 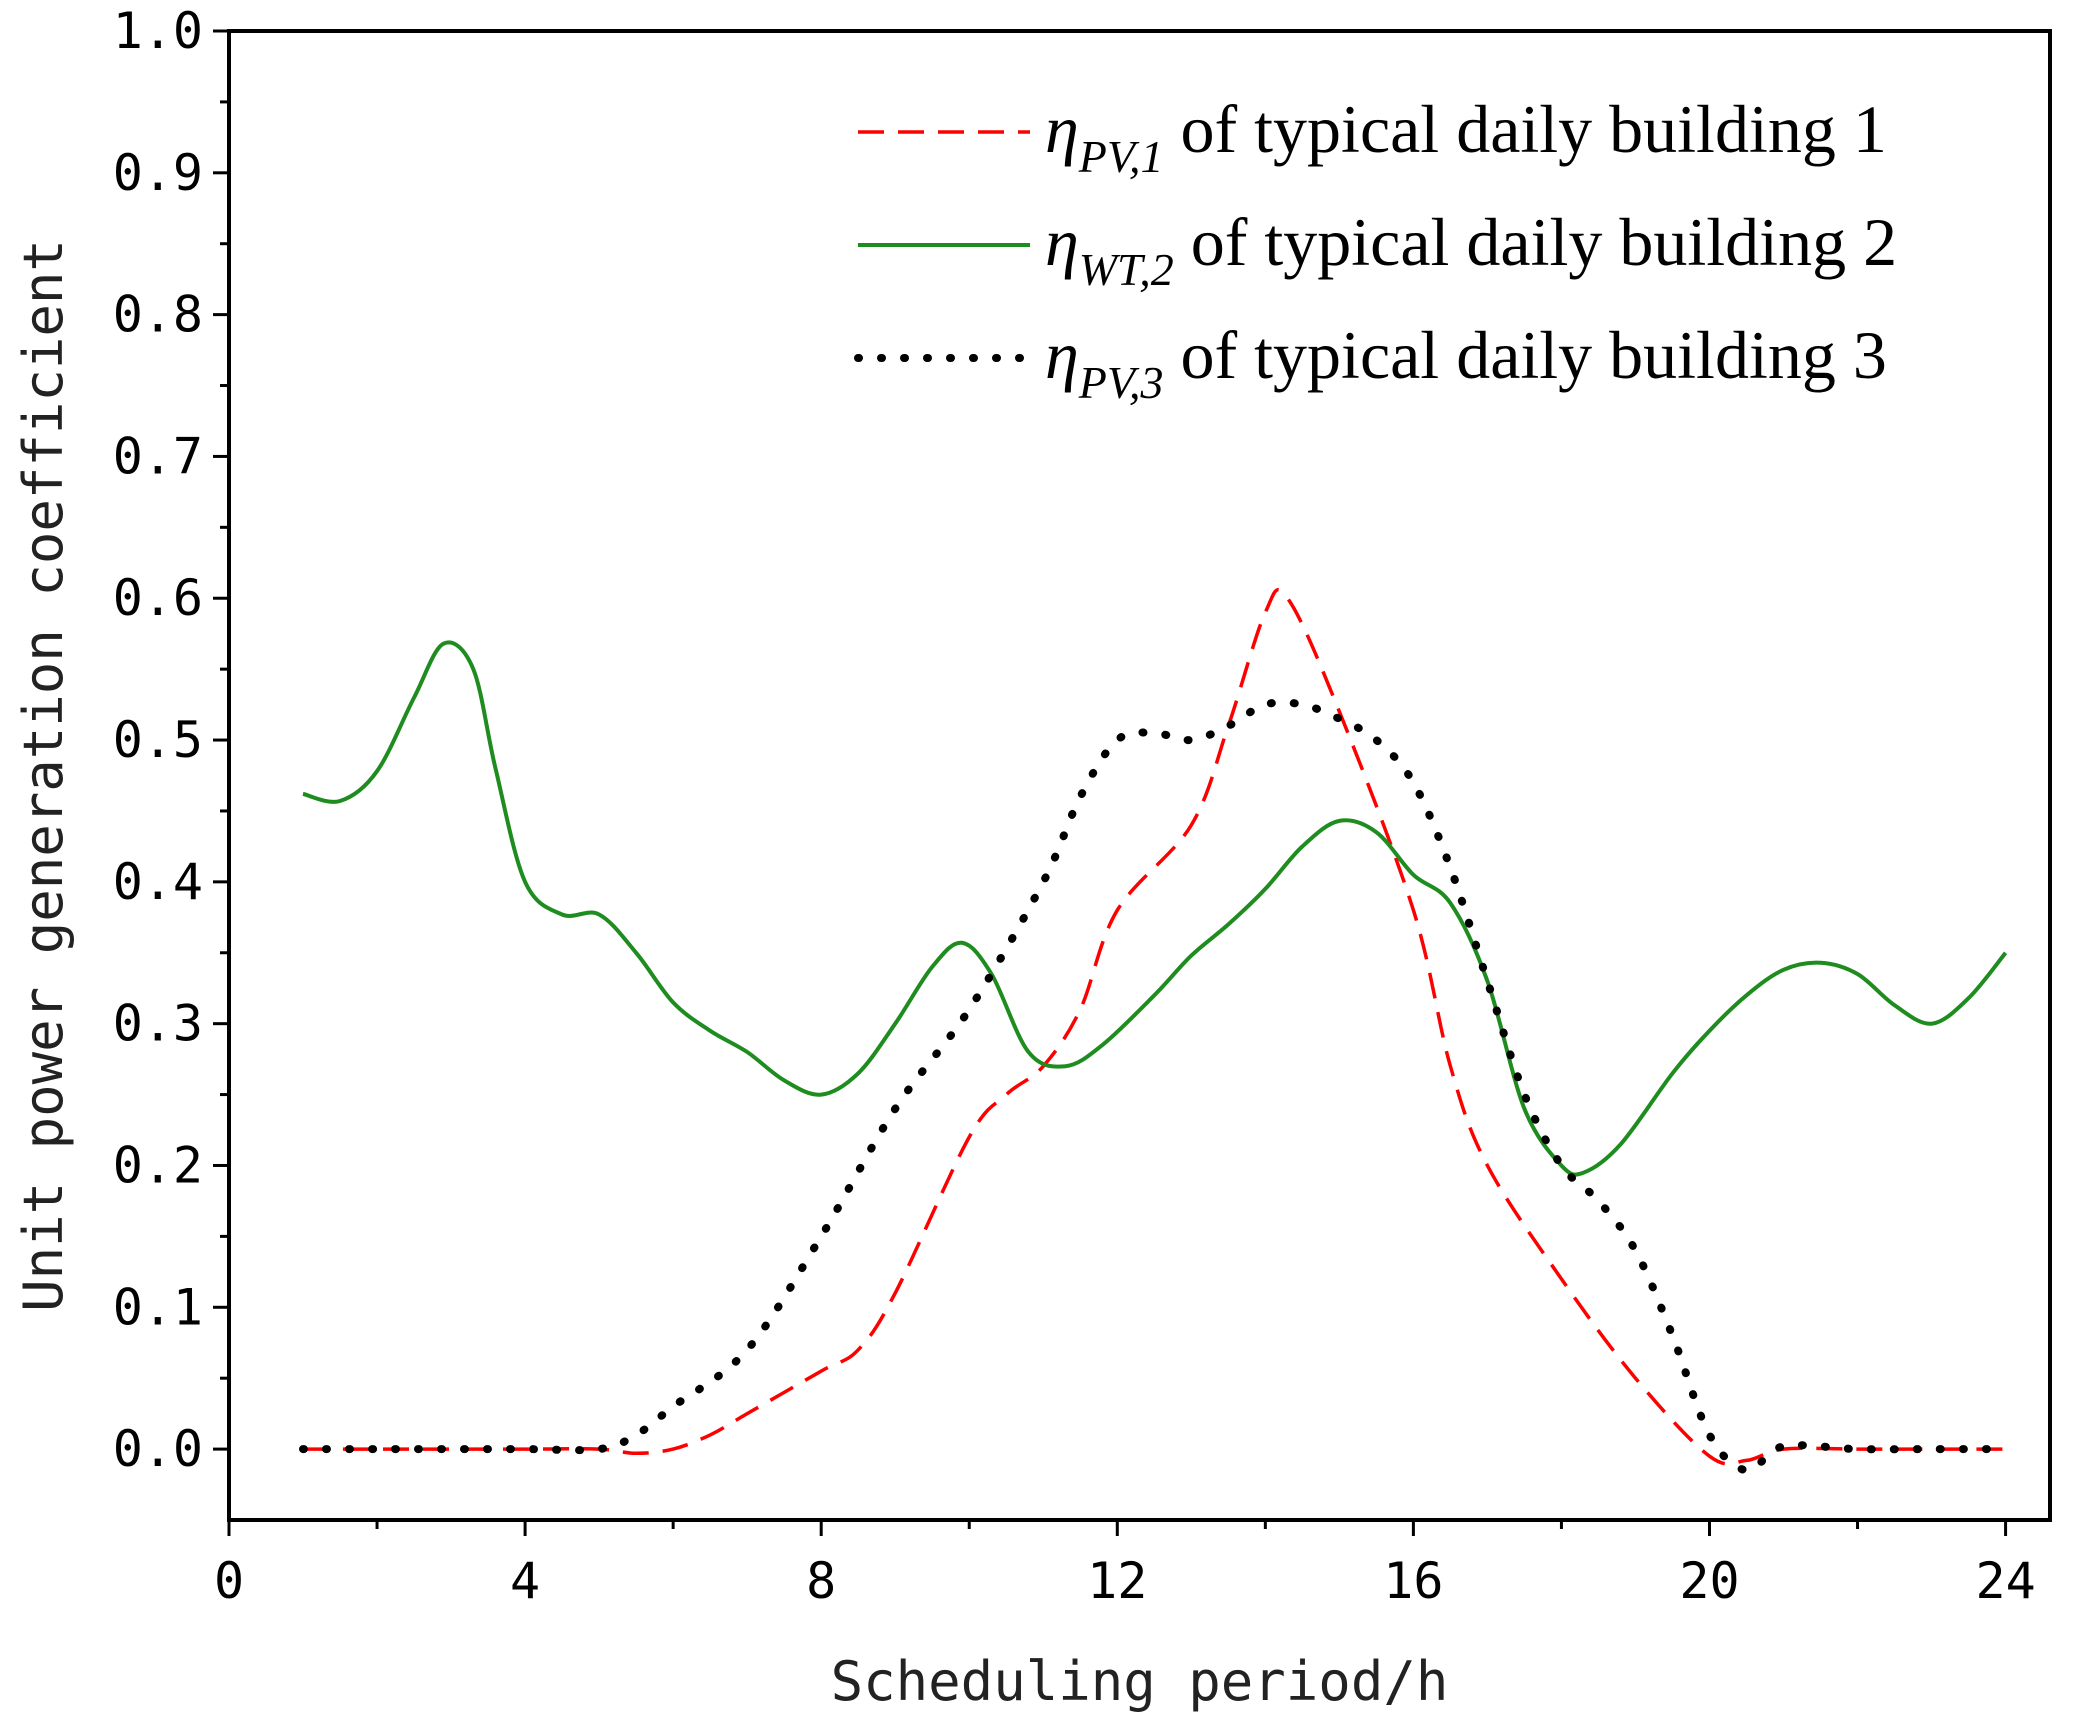 What do you see at coordinates (1117, 1581) in the screenshot?
I see `x-tick-label: 12` at bounding box center [1117, 1581].